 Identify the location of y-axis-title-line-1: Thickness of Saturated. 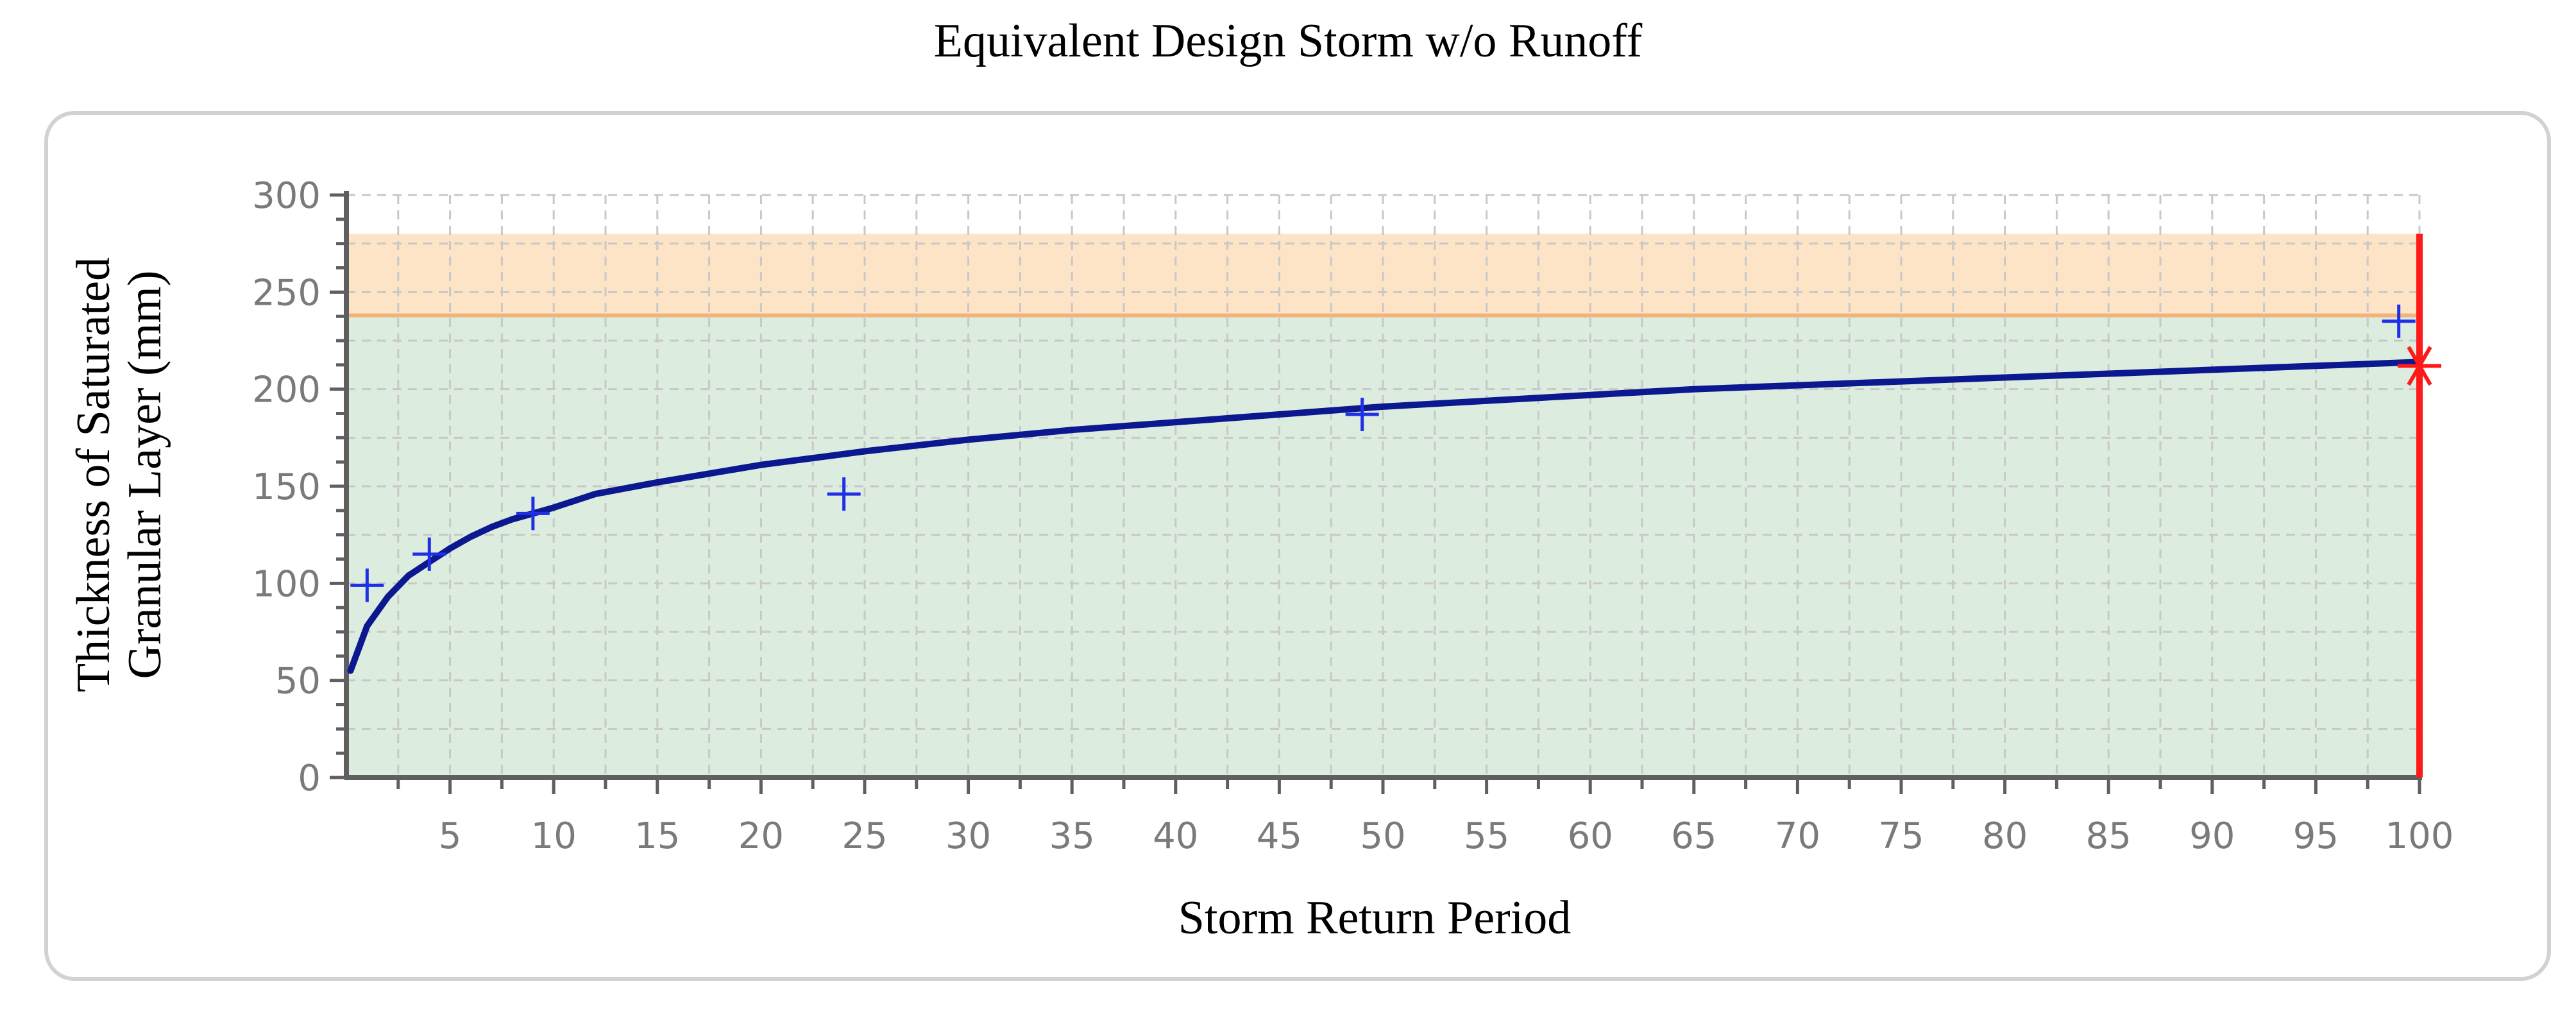
(93, 474).